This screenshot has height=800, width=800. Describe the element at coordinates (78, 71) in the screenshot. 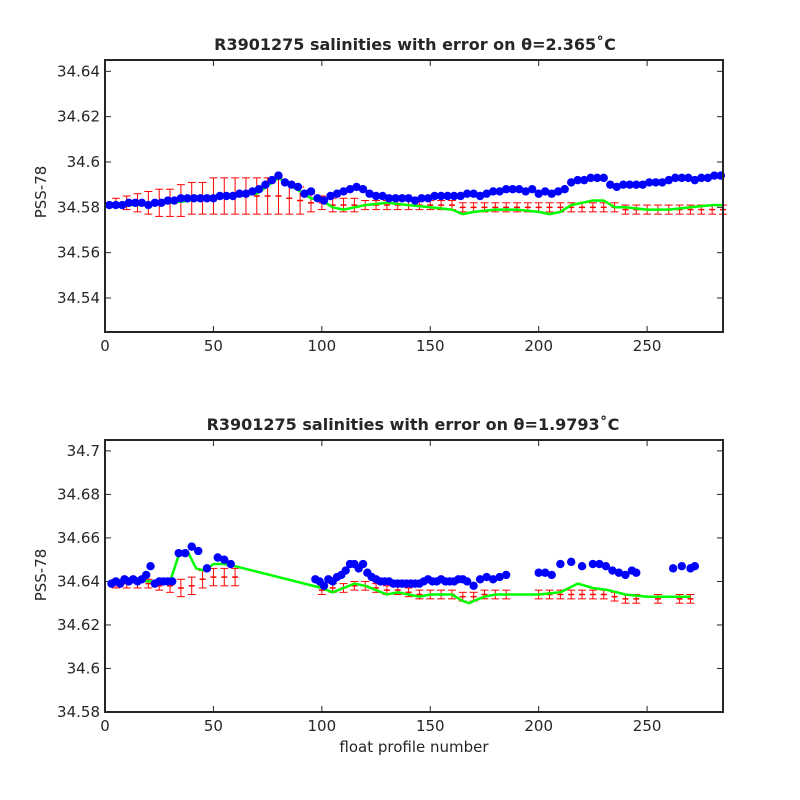

I see `y-tick-label: 34.64` at that location.